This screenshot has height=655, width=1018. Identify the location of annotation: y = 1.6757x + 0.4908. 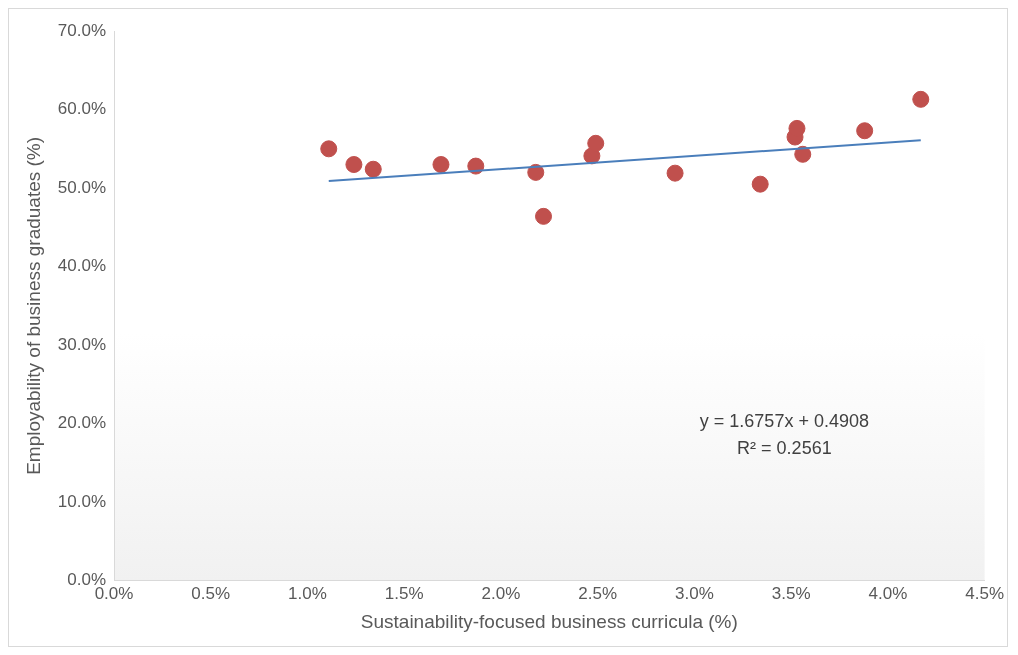
(784, 420).